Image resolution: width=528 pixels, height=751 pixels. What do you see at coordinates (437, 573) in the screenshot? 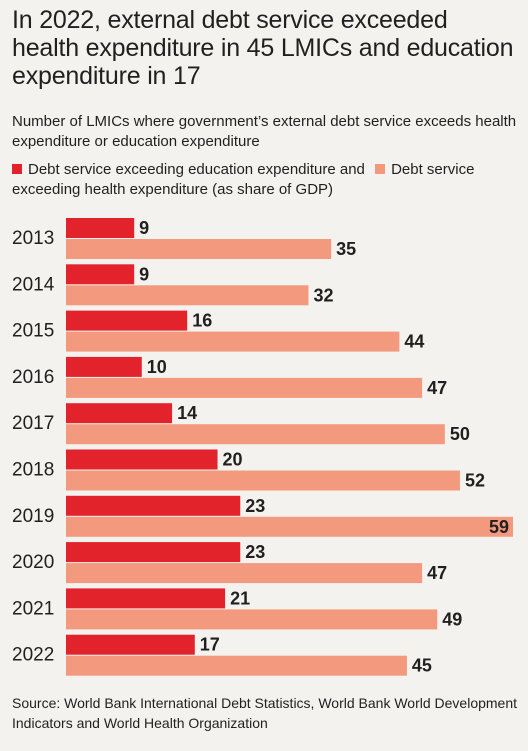
I see `health-value-label-2020: 47` at bounding box center [437, 573].